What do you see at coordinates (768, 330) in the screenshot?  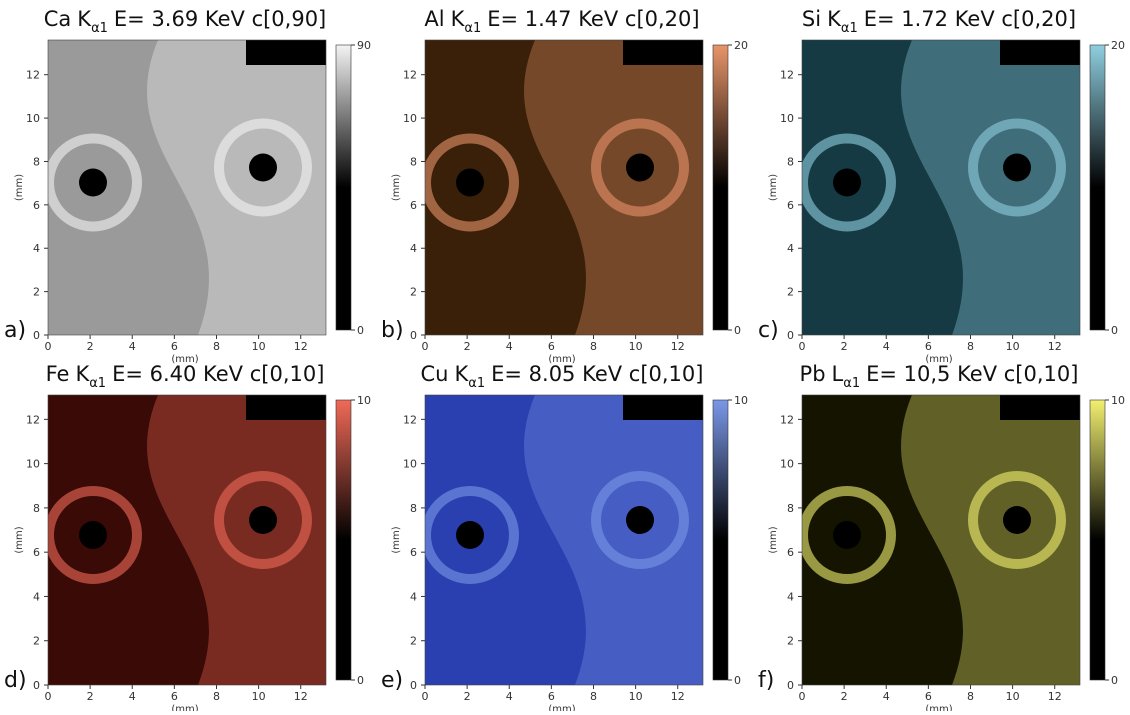 I see `panel-letter: c)` at bounding box center [768, 330].